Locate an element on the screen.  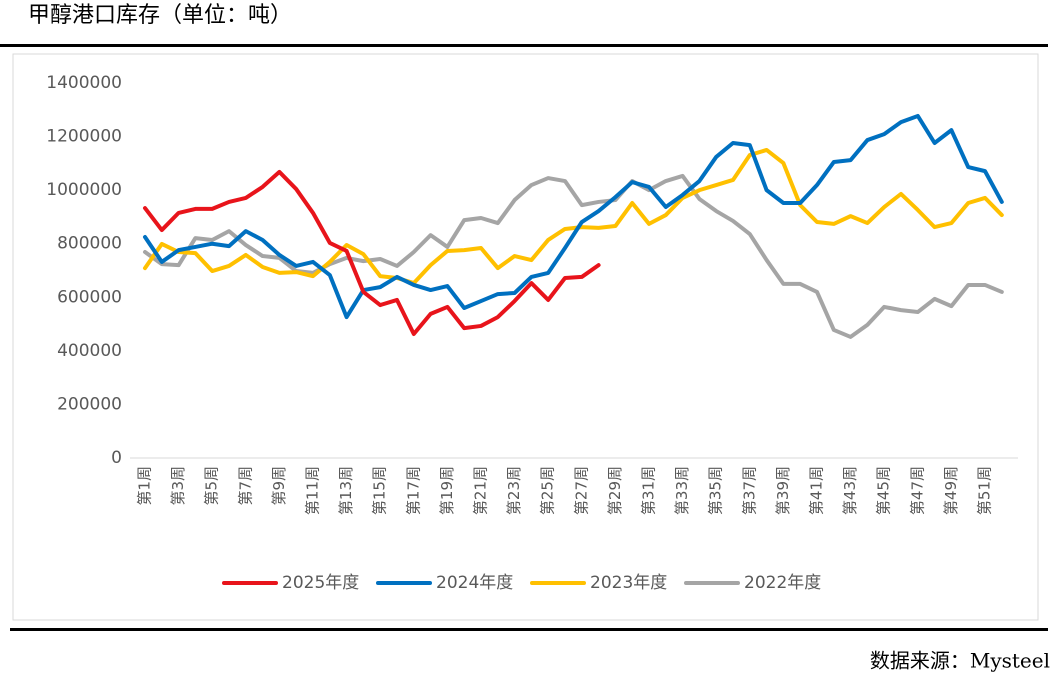
y-tick-label: 400000 is located at coordinates (89, 351).